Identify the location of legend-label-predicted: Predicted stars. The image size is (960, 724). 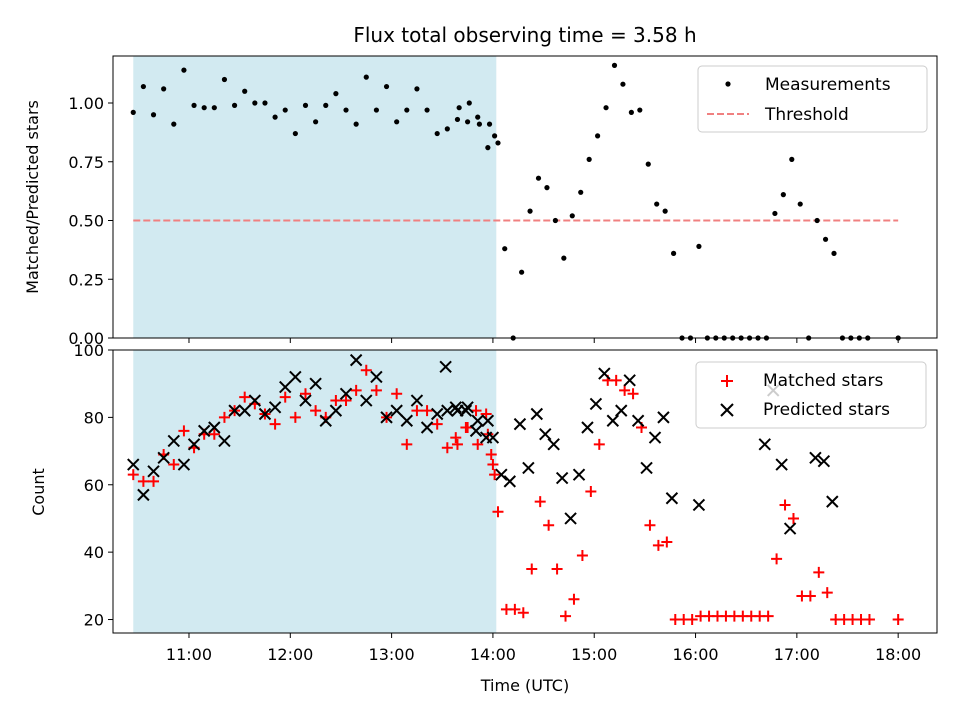
(826, 410).